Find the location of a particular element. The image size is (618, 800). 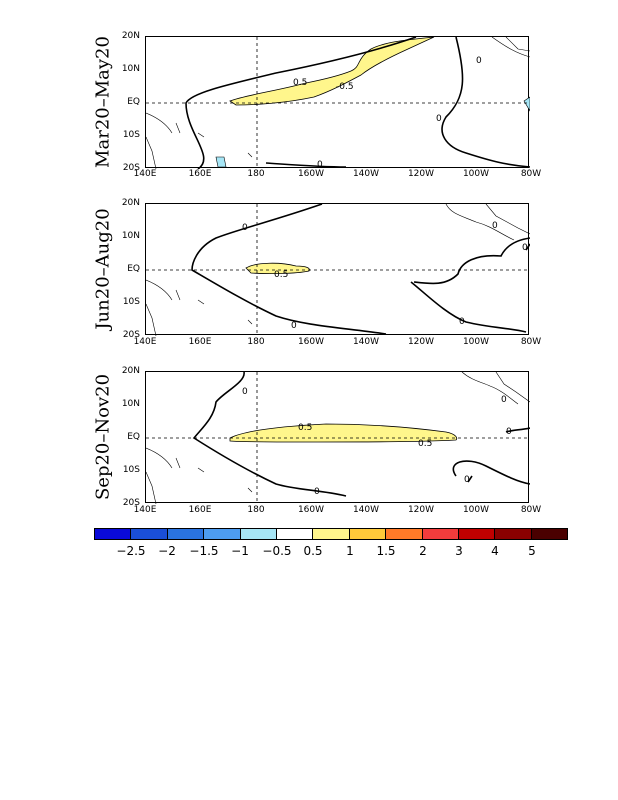

colorbar-tick-label: 1 is located at coordinates (350, 551).